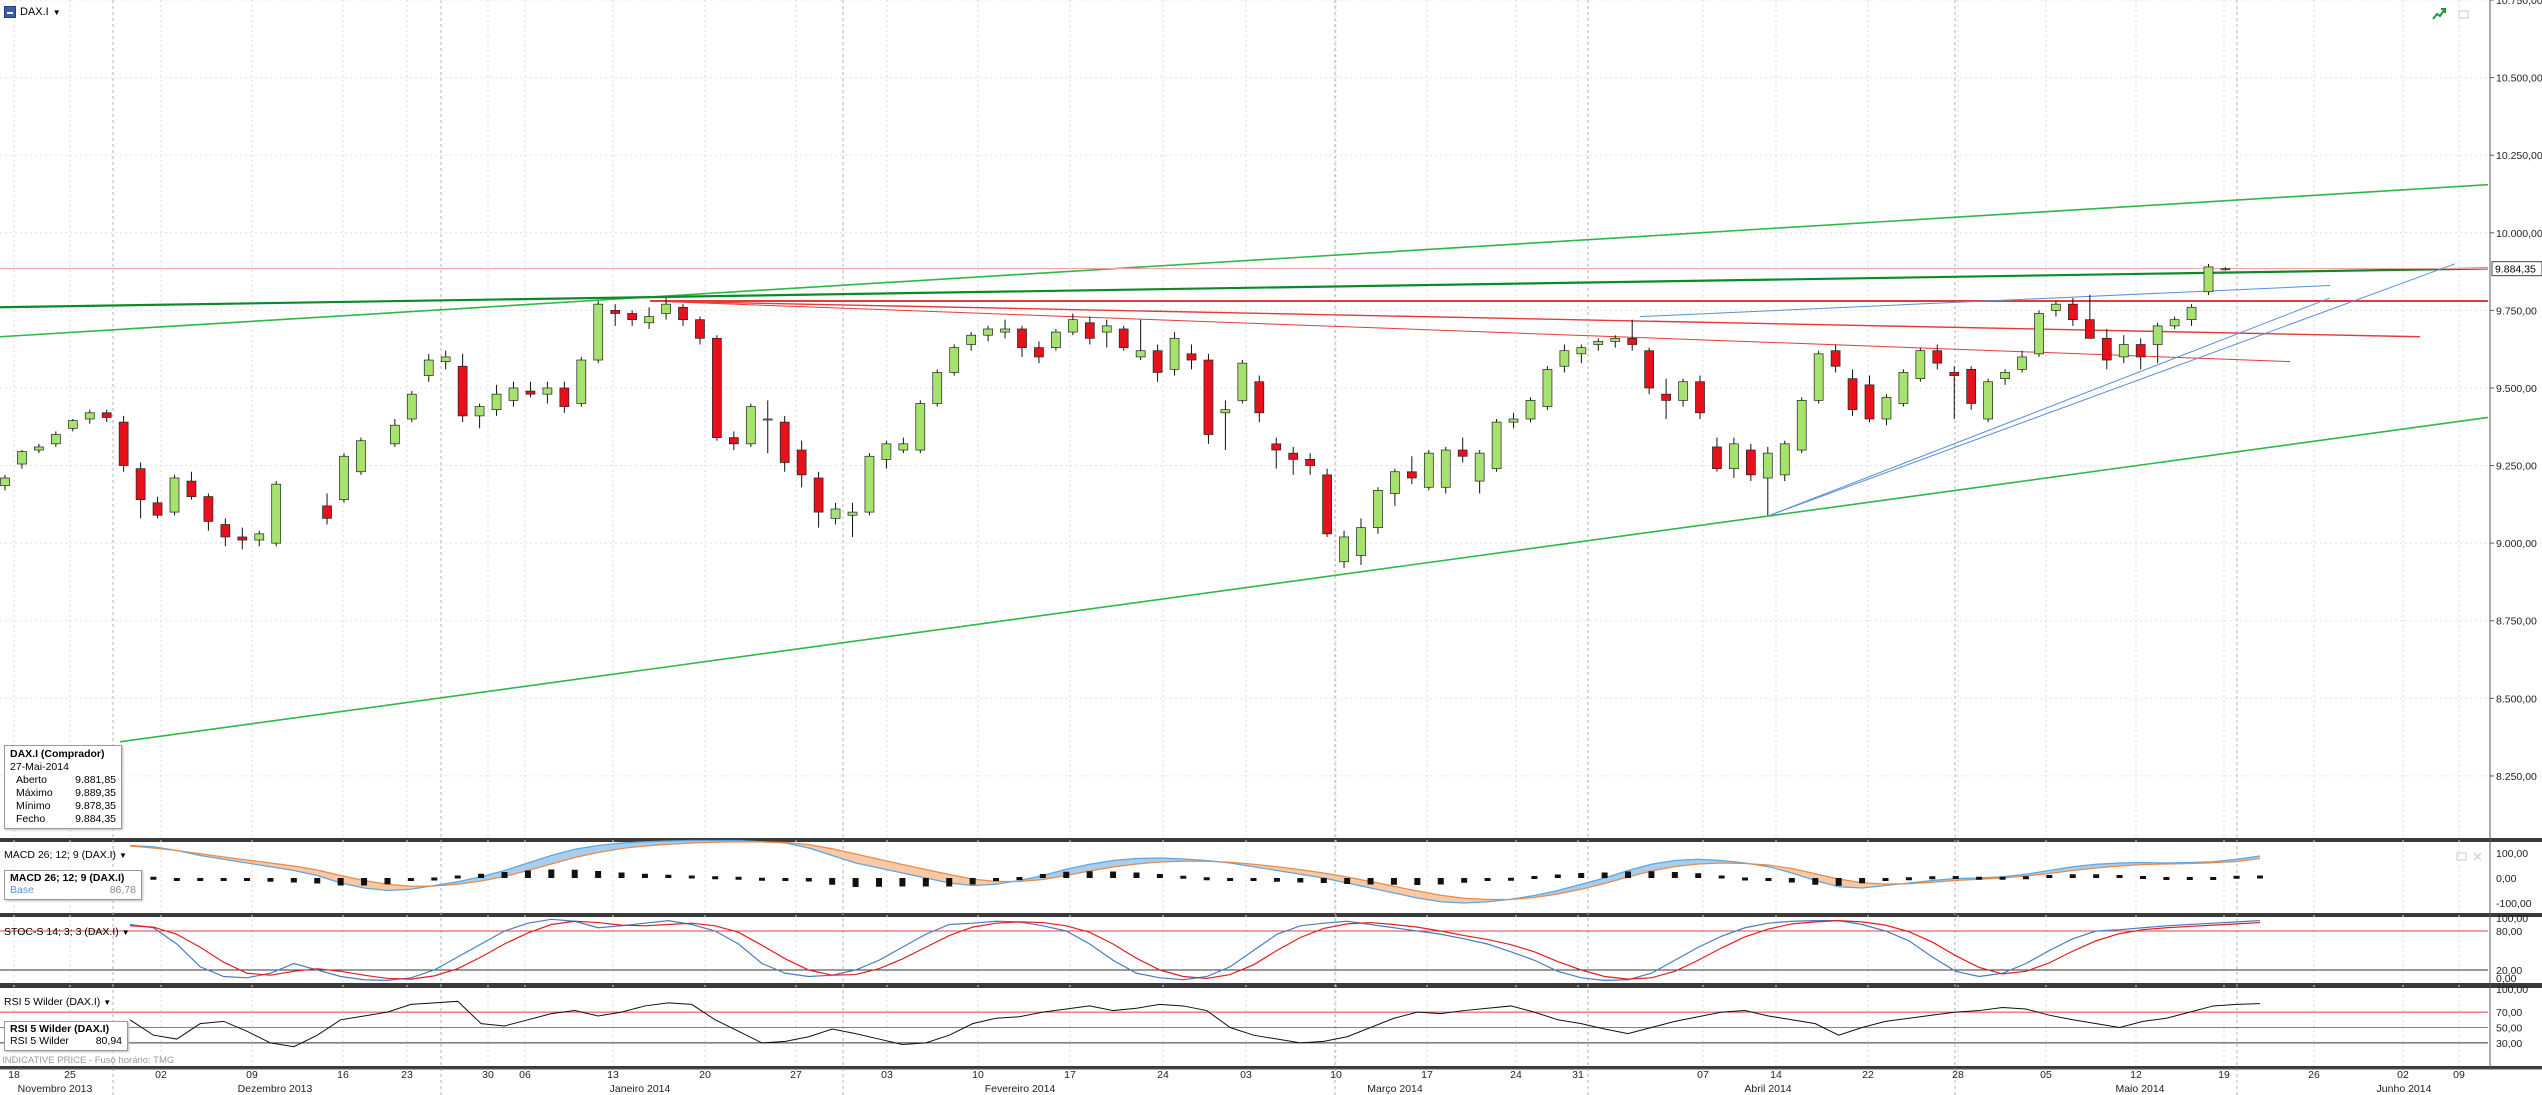  What do you see at coordinates (39, 1041) in the screenshot?
I see `rsi-legend-label: RSI 5 Wilder` at bounding box center [39, 1041].